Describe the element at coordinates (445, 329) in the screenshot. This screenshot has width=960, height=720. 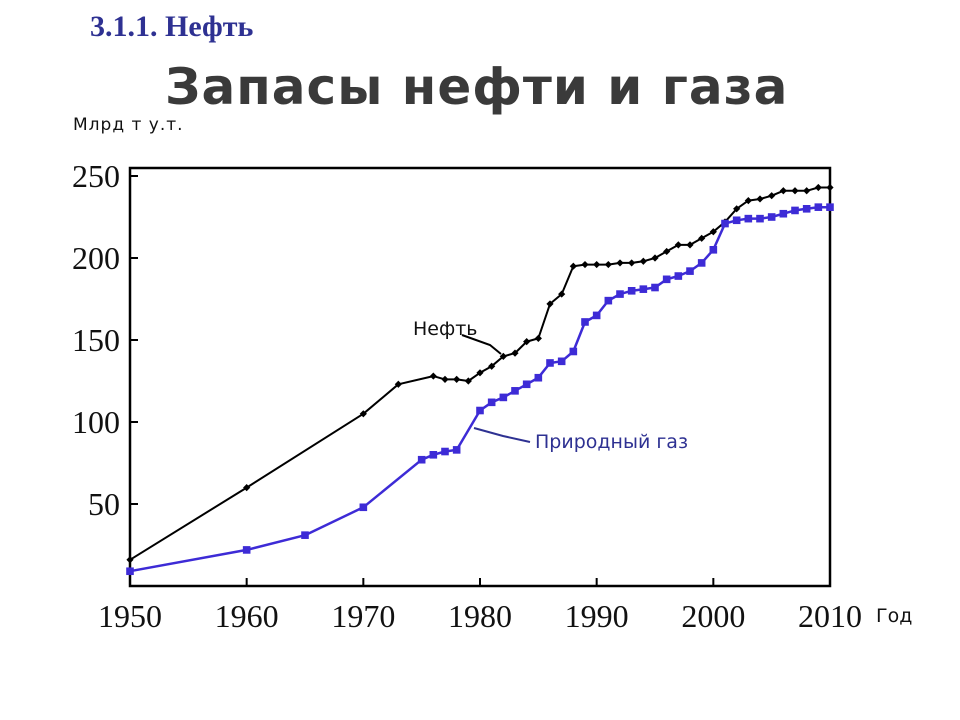
I see `oil-annotation: Нефть` at that location.